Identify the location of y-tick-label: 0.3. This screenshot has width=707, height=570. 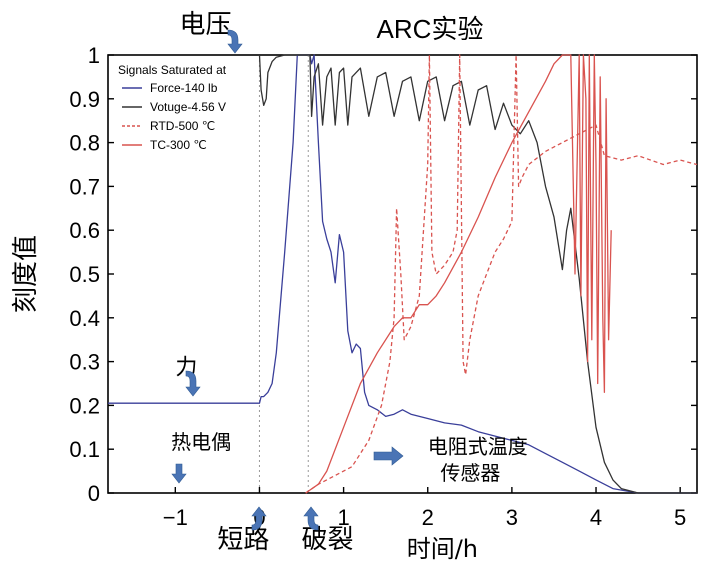
(84, 362).